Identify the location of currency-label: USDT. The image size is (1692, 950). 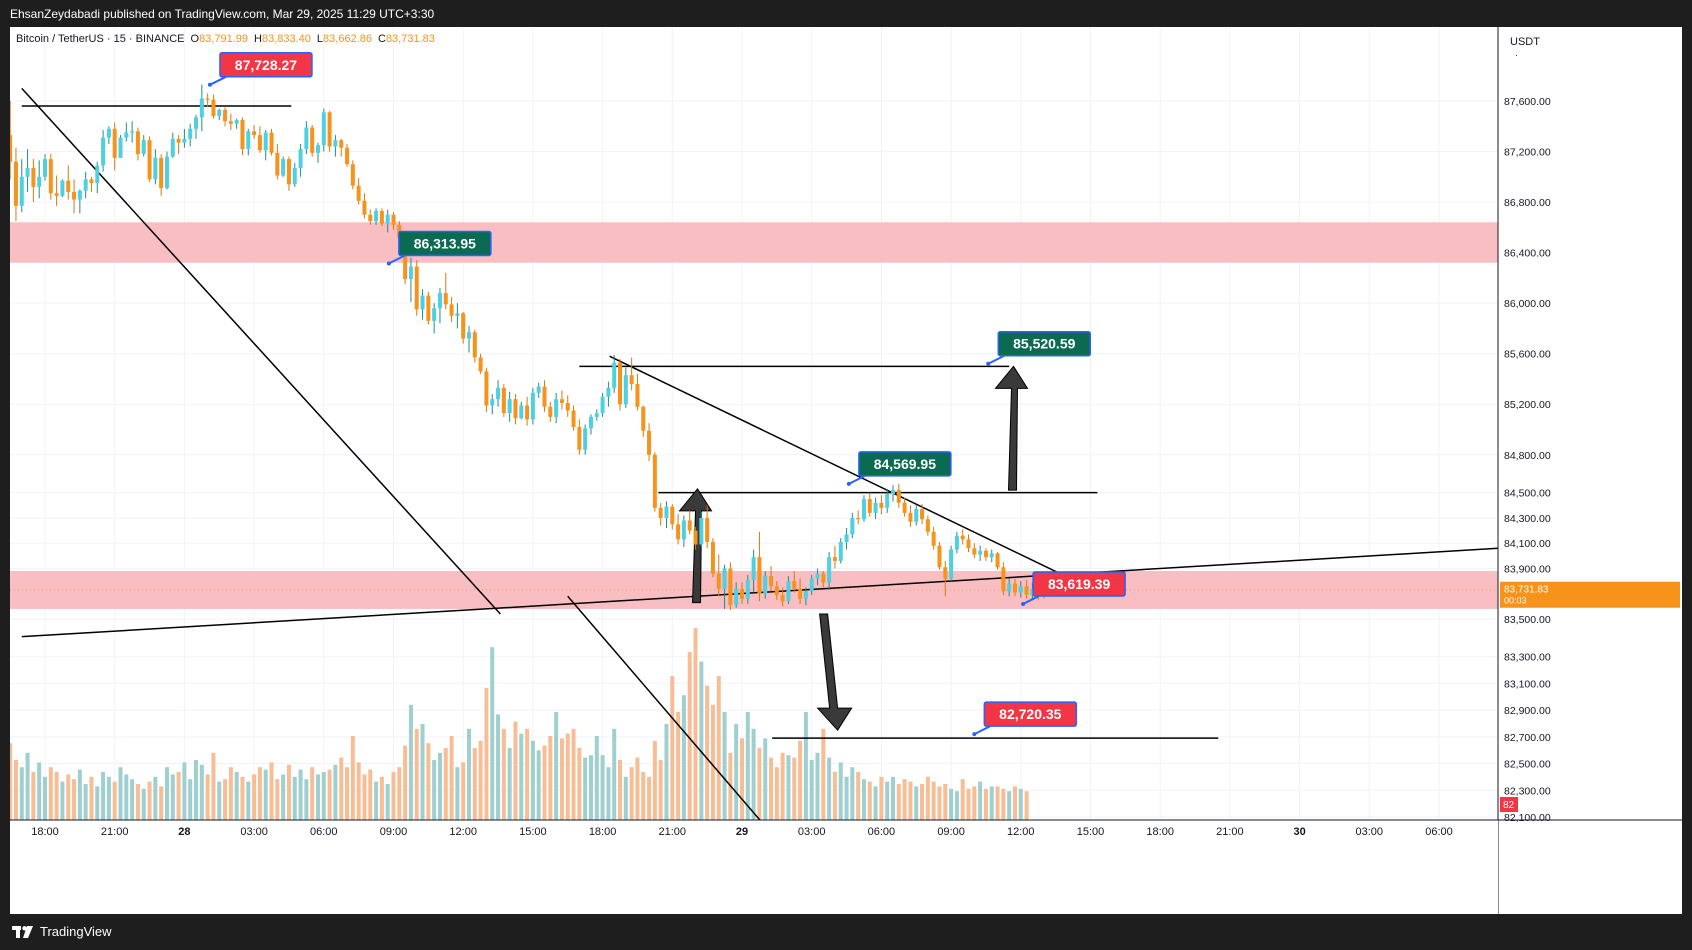
(1525, 42).